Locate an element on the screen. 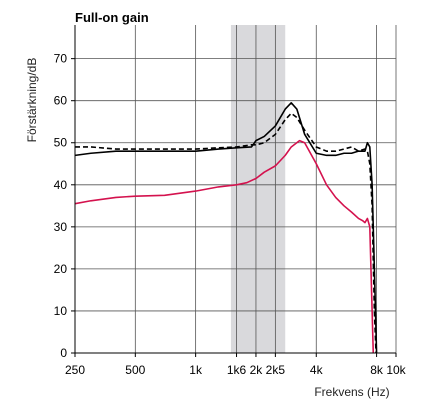 The width and height of the screenshot is (442, 402). y-tick-label-40: 40 is located at coordinates (61, 185).